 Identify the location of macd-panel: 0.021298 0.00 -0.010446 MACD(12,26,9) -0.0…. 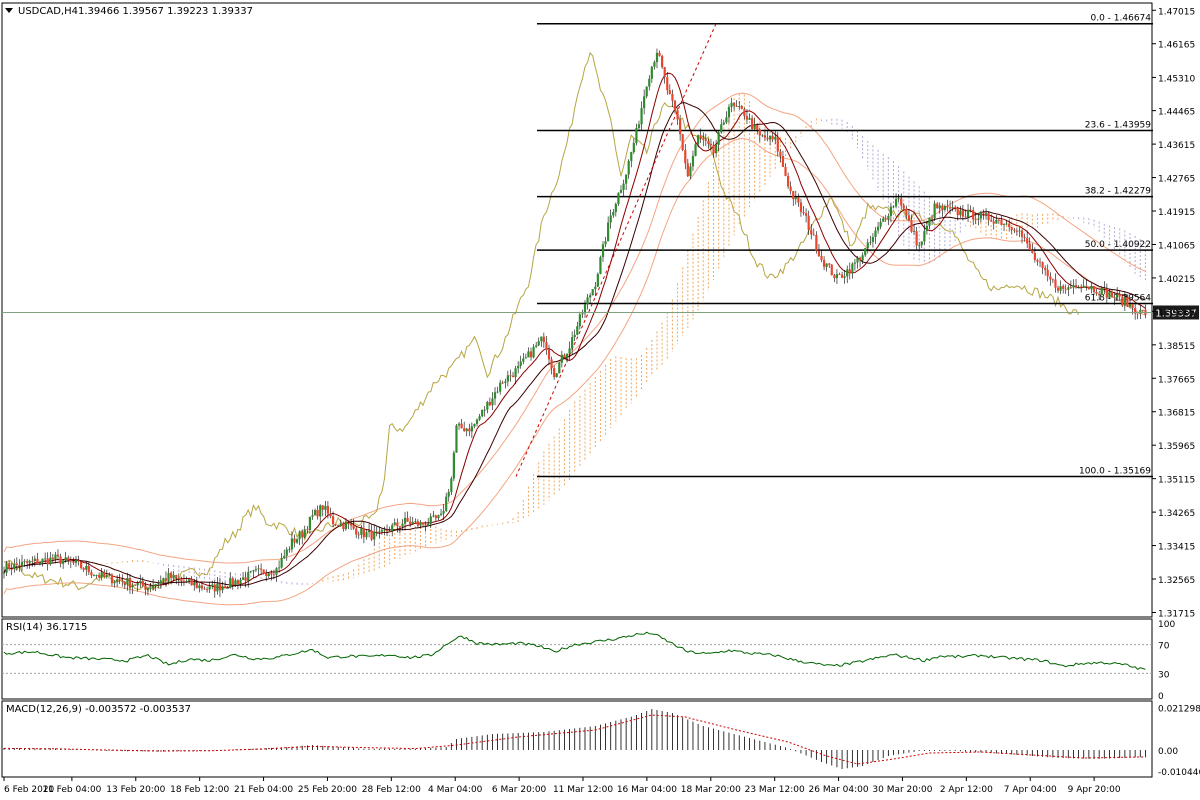
(600, 739).